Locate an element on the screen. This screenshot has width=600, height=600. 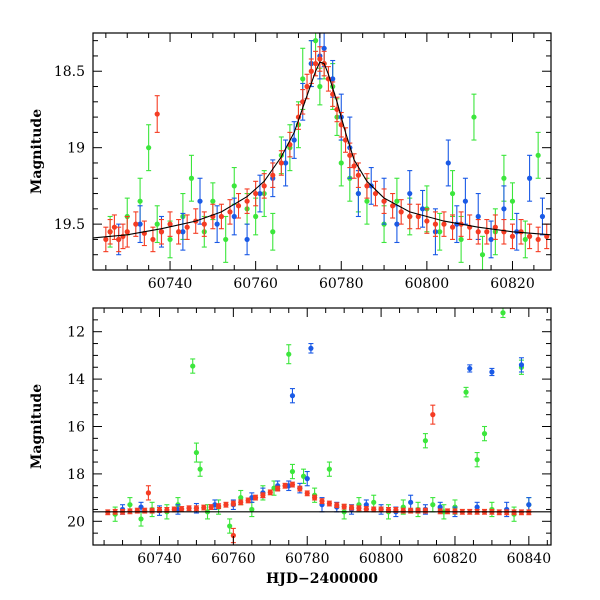
x-axis-label: HJD−2400000 is located at coordinates (322, 579).